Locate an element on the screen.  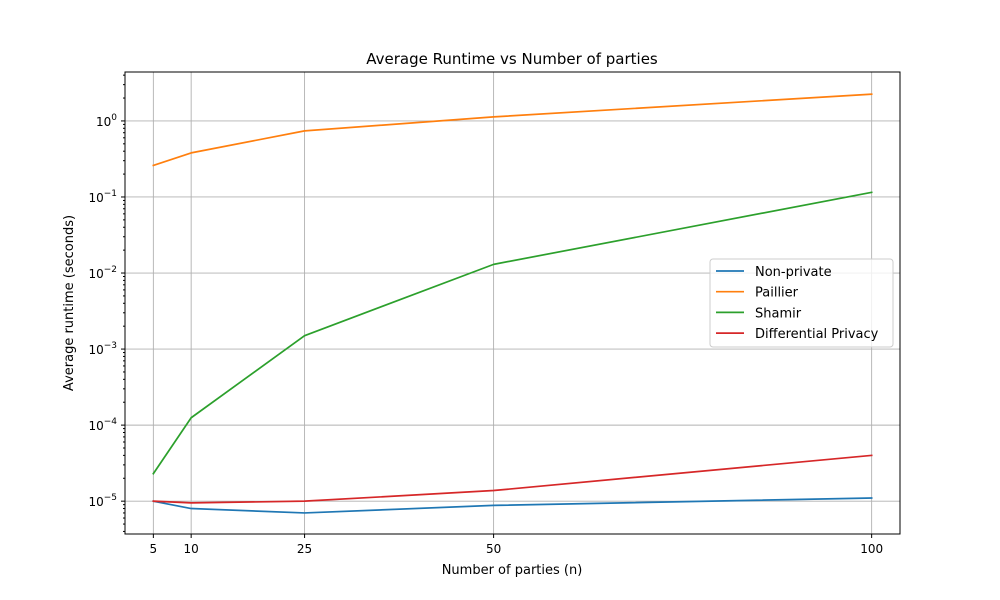
y-tick-label: 10⁻⁴ is located at coordinates (102, 425).